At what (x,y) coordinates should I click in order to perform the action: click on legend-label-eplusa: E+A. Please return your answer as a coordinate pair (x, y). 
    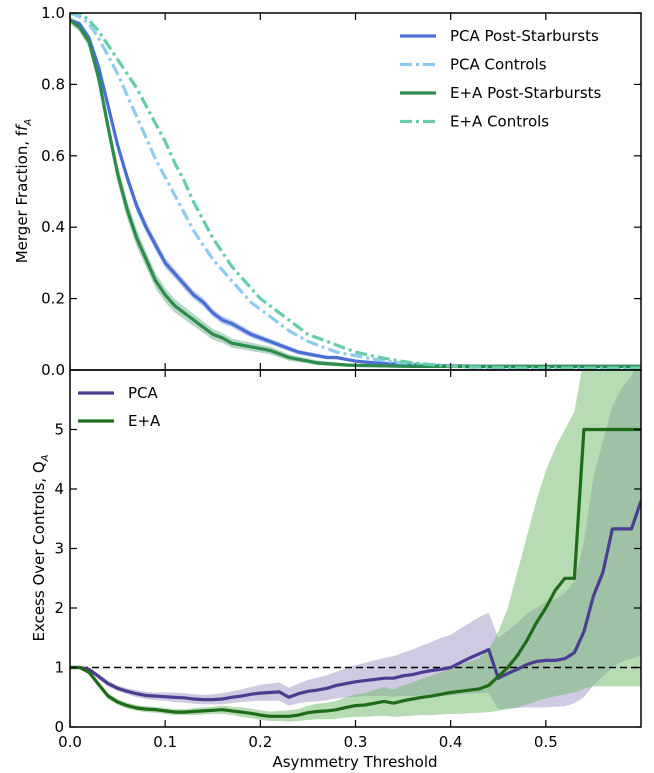
    Looking at the image, I should click on (144, 421).